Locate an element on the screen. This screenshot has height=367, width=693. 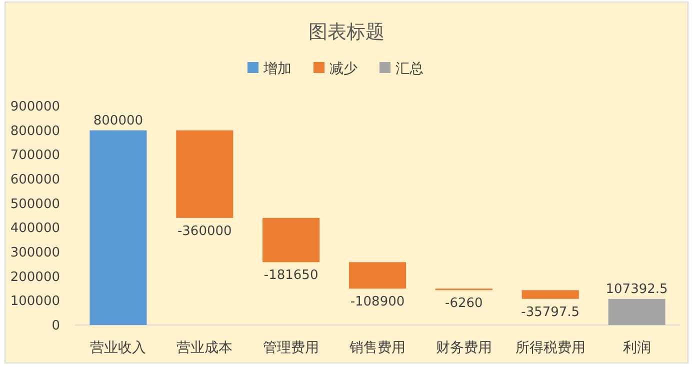
chart-title: 图表标题 is located at coordinates (346, 32).